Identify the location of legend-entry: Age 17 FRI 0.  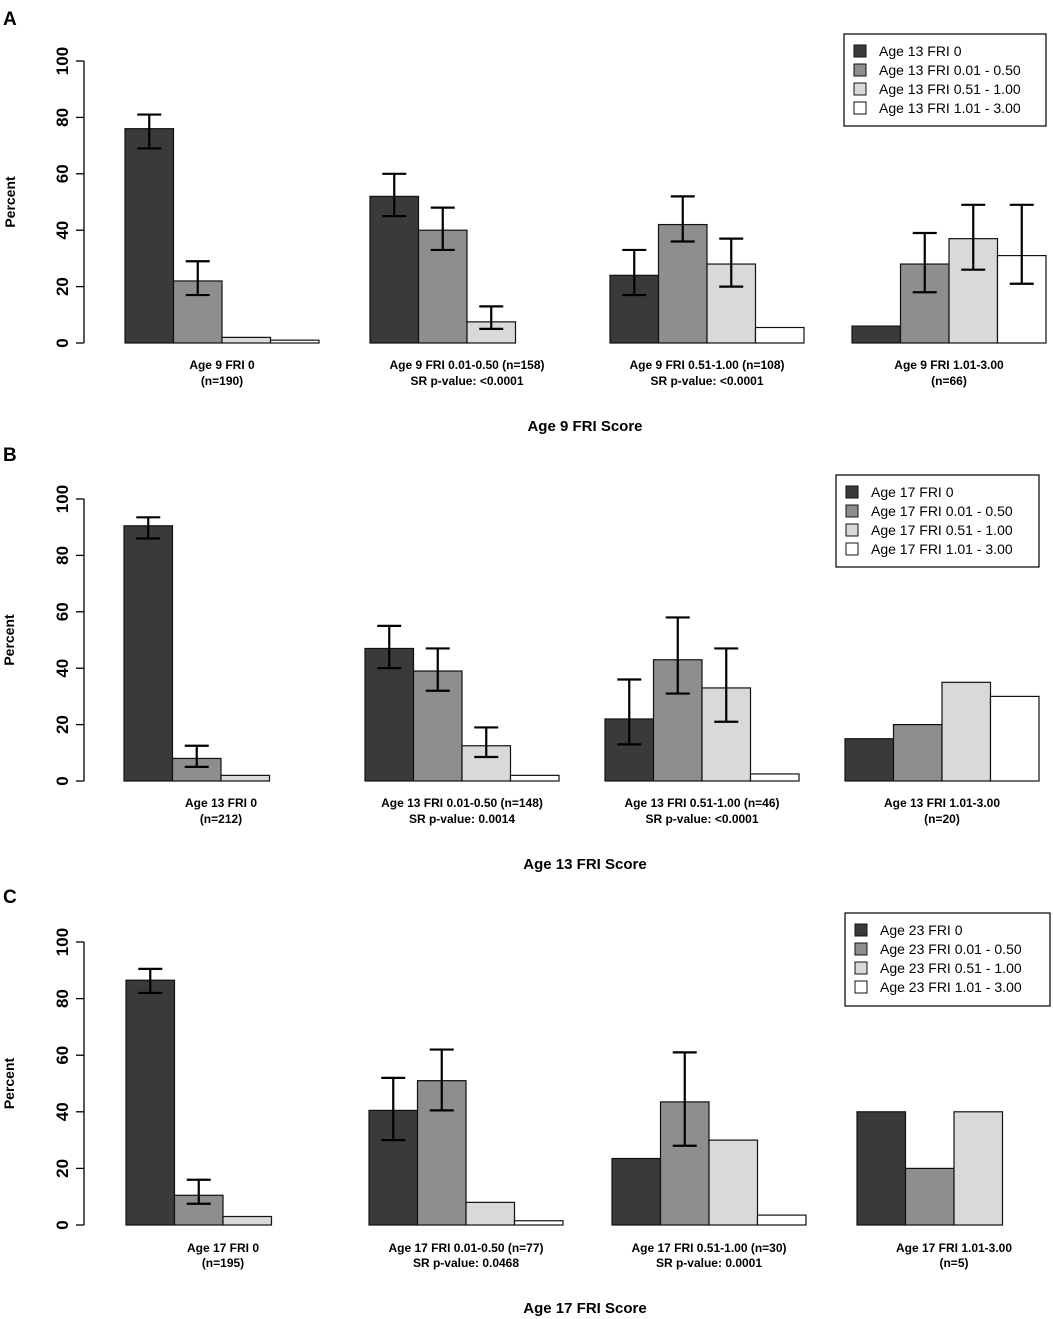
(912, 492).